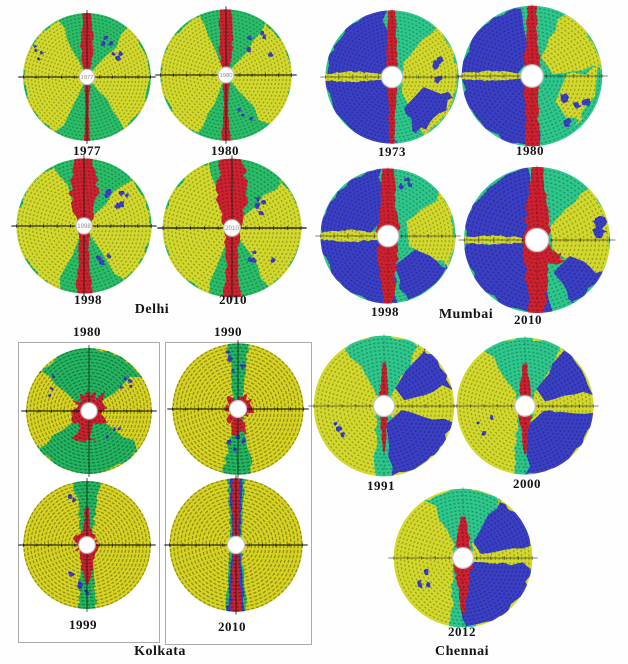 Image resolution: width=628 pixels, height=664 pixels. I want to click on year-label-kolkata-1990: 1990, so click(228, 331).